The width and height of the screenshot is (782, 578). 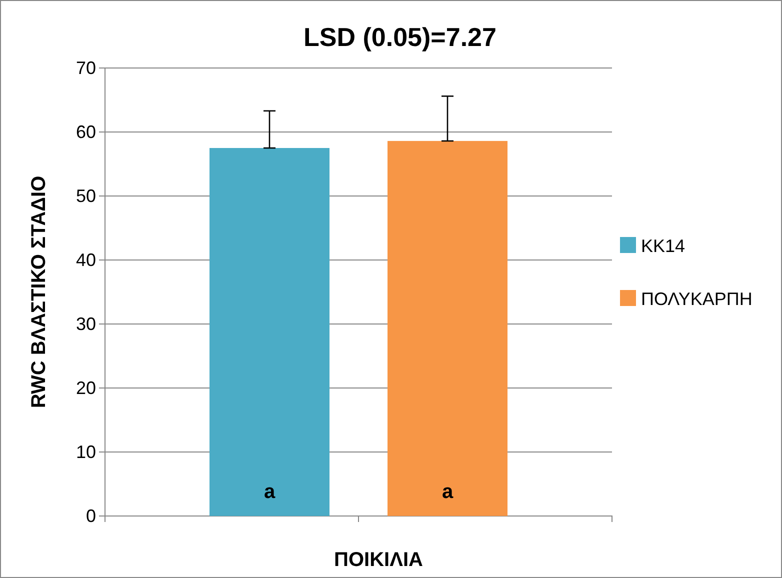 What do you see at coordinates (86, 196) in the screenshot?
I see `y-tick-label: 50` at bounding box center [86, 196].